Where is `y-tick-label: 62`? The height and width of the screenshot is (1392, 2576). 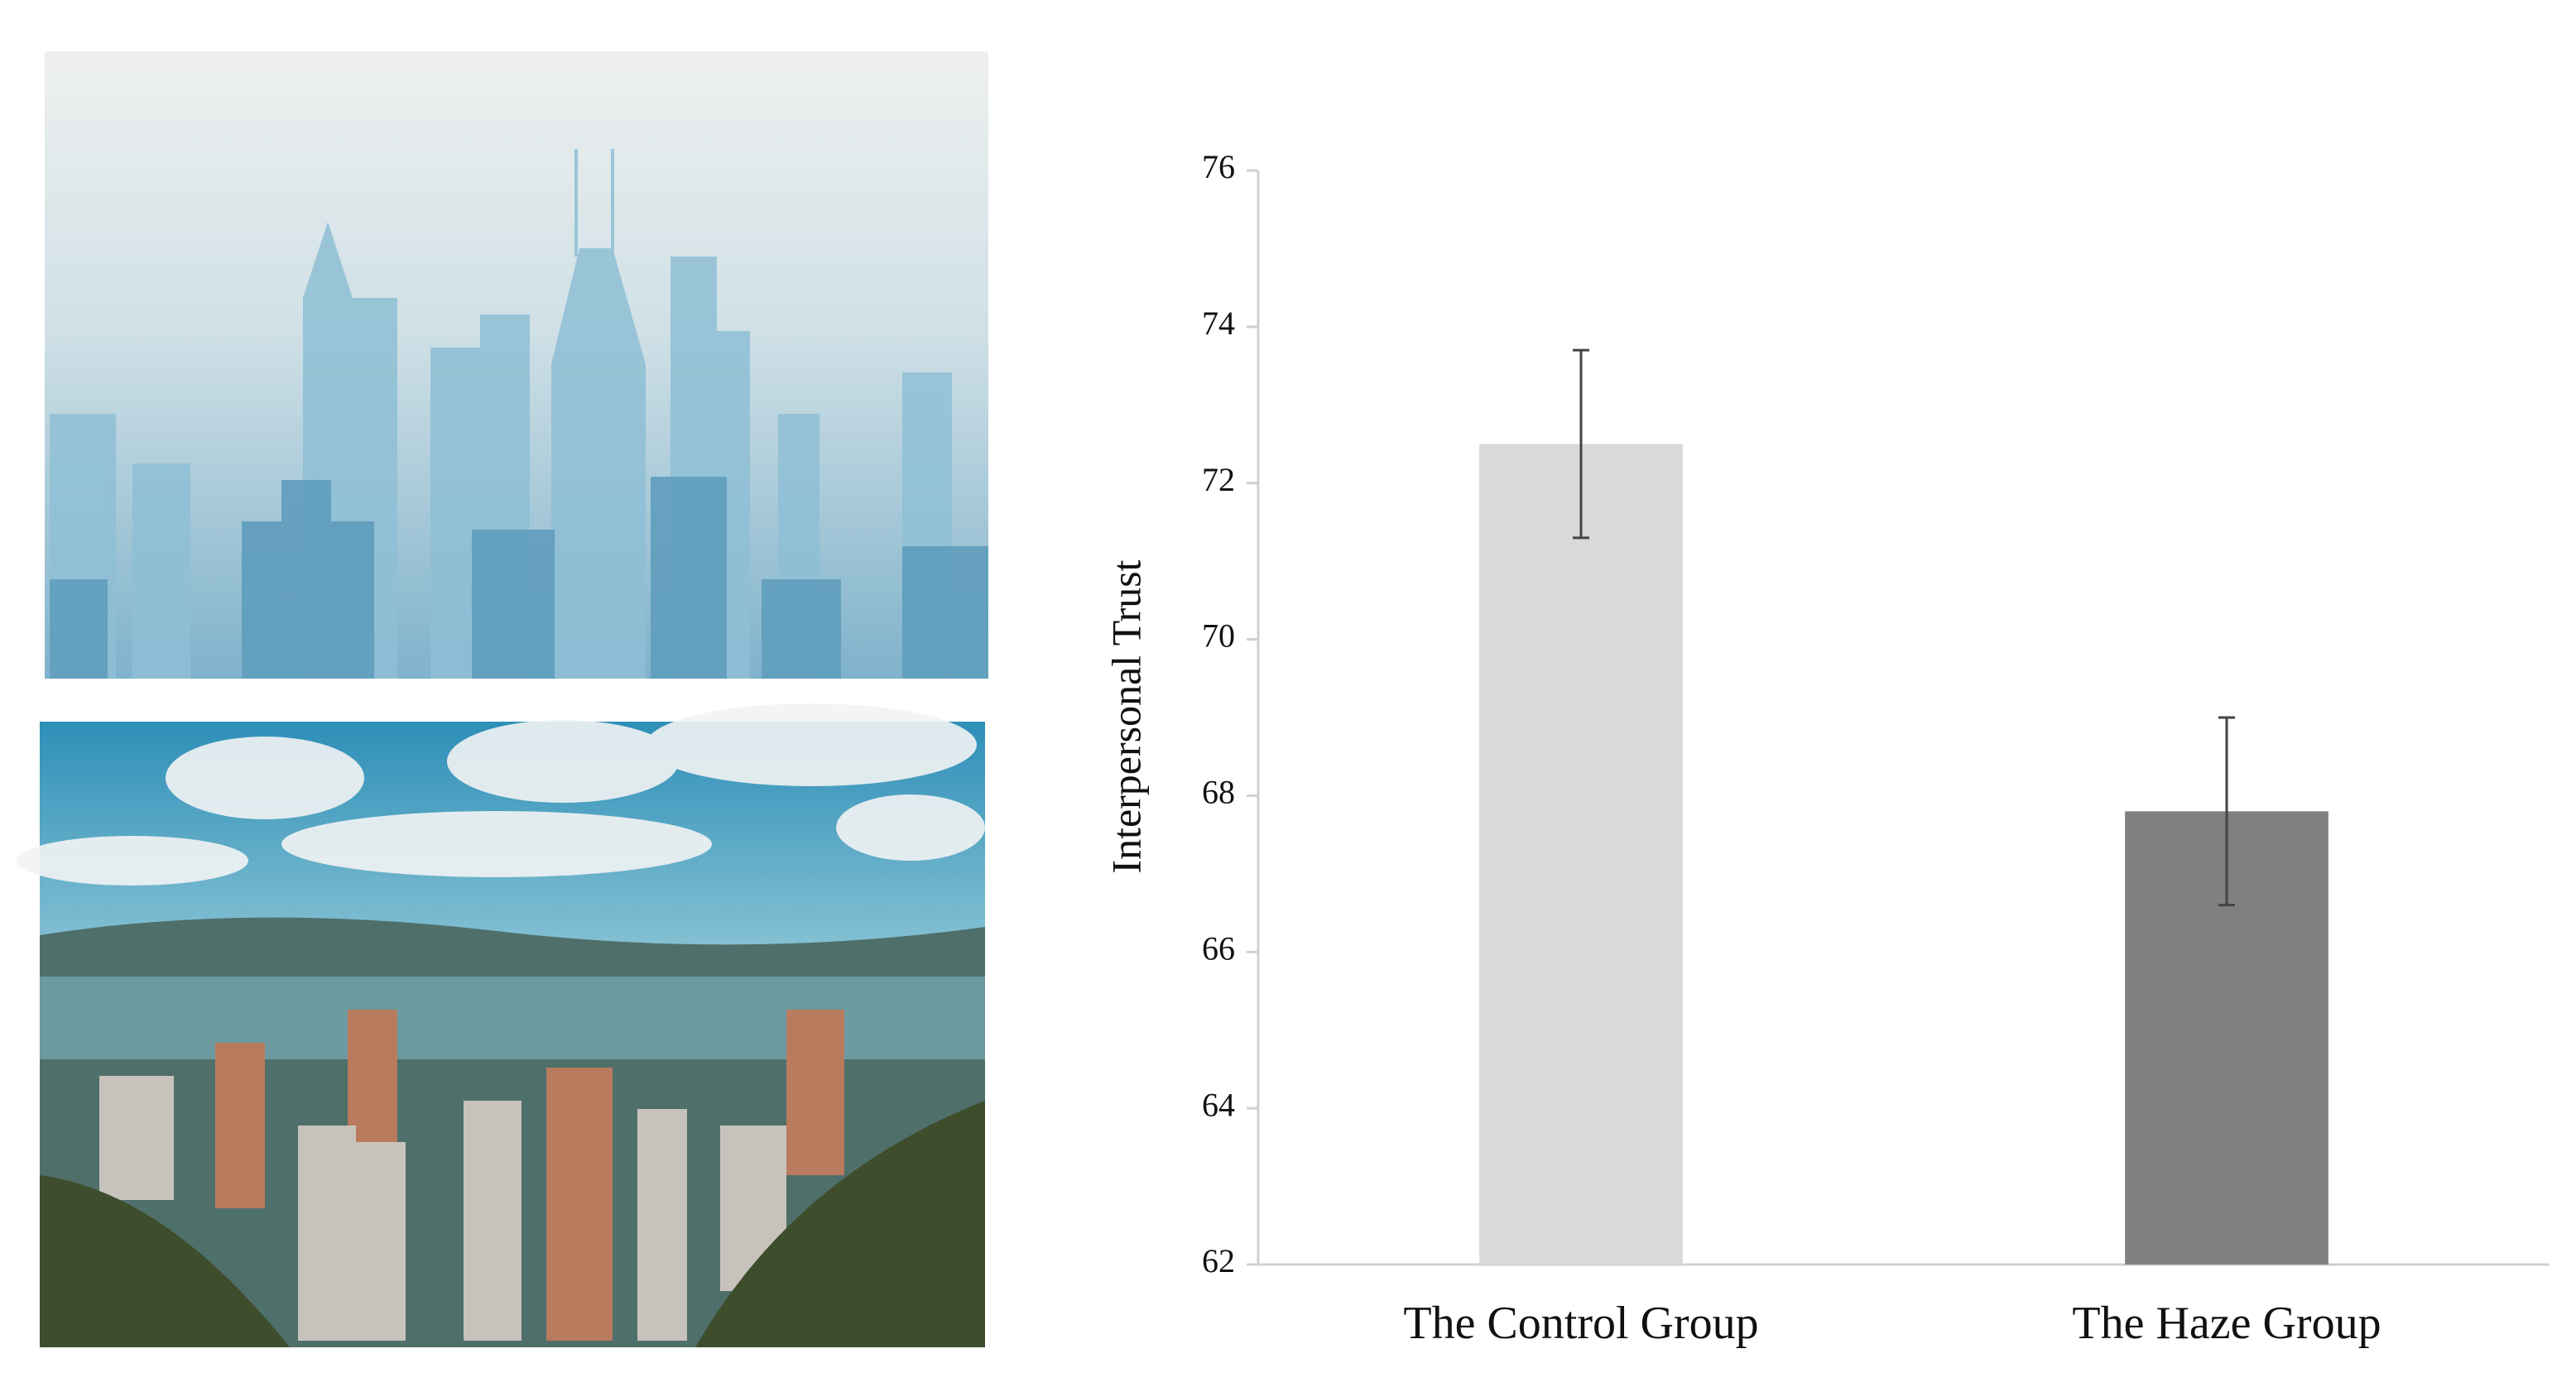
y-tick-label: 62 is located at coordinates (1218, 1260).